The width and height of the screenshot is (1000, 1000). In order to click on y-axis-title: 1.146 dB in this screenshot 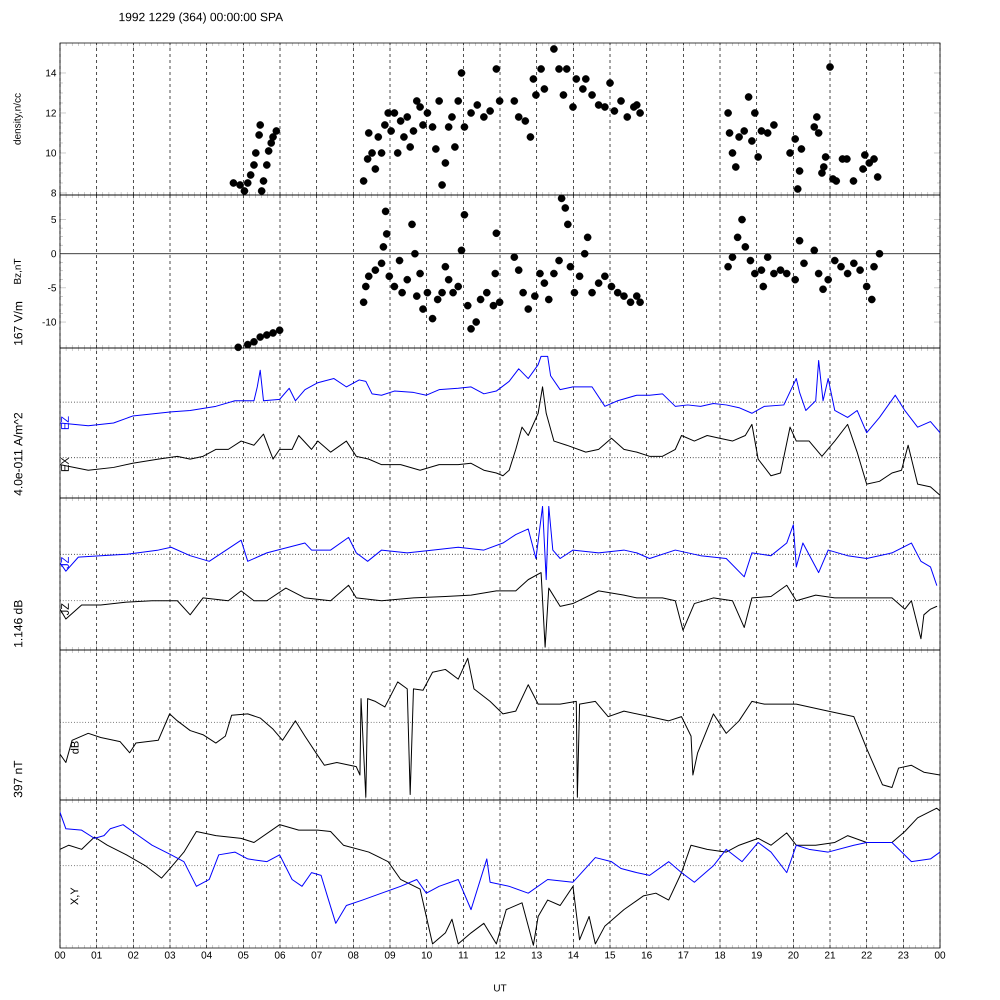, I will do `click(18, 623)`.